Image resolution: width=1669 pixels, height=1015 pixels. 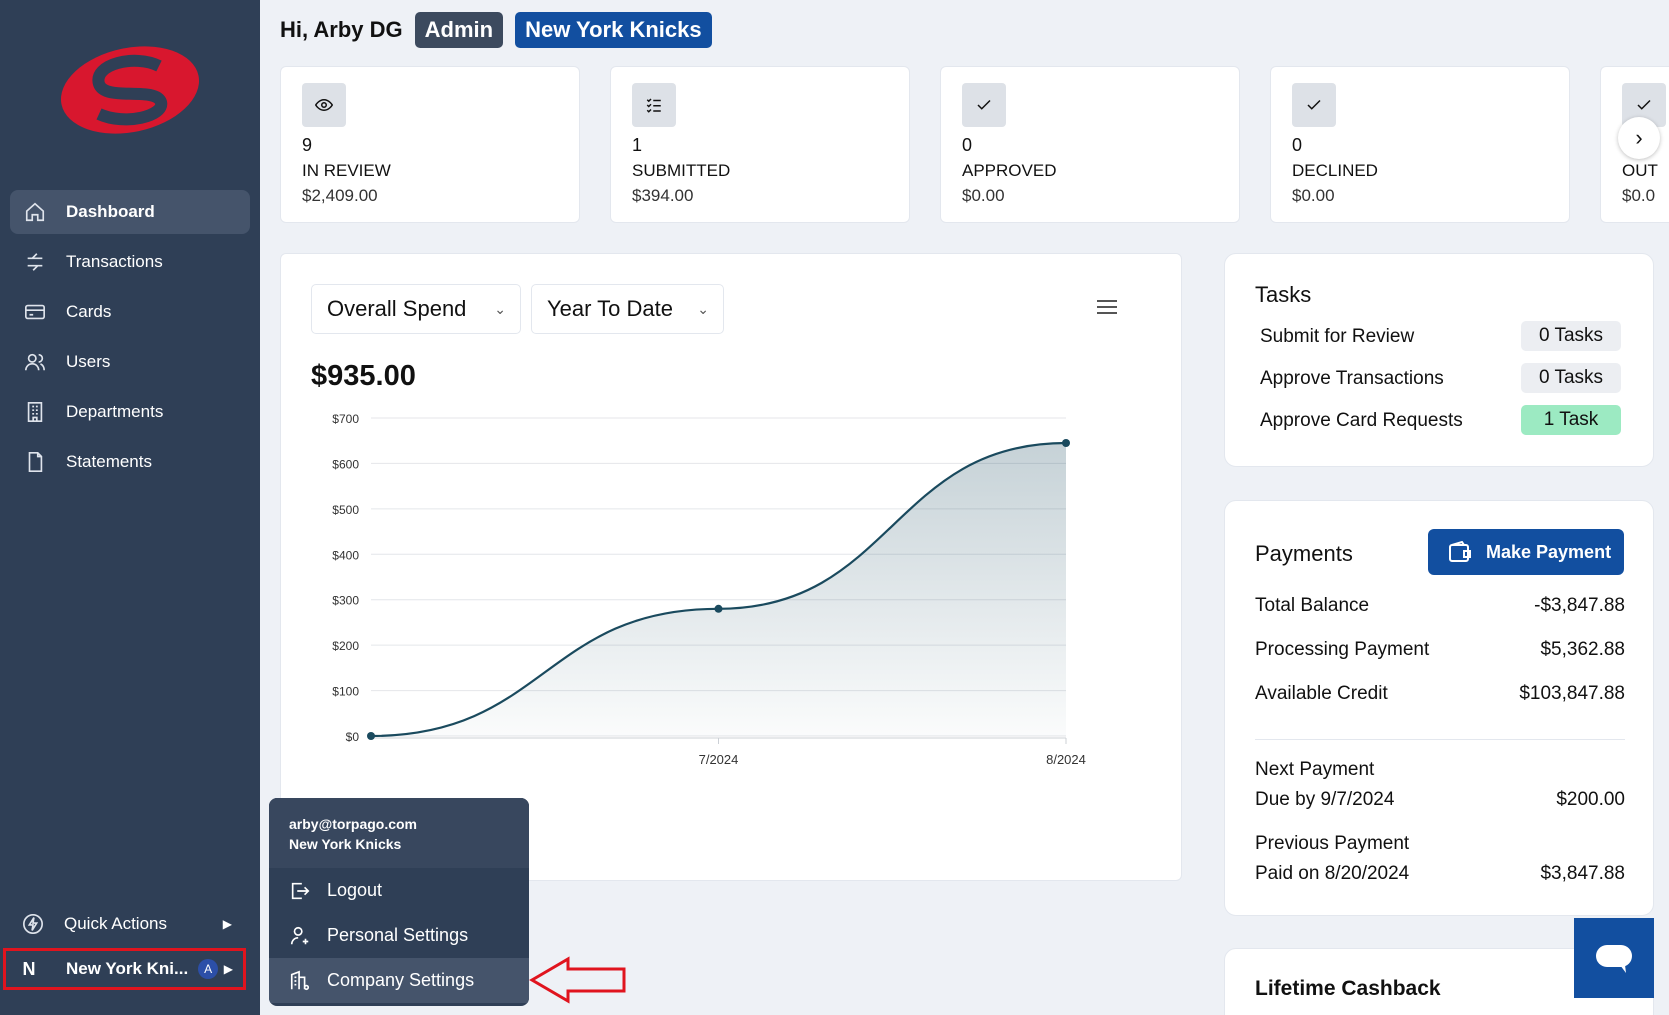 What do you see at coordinates (1297, 145) in the screenshot?
I see `stat-count: 0` at bounding box center [1297, 145].